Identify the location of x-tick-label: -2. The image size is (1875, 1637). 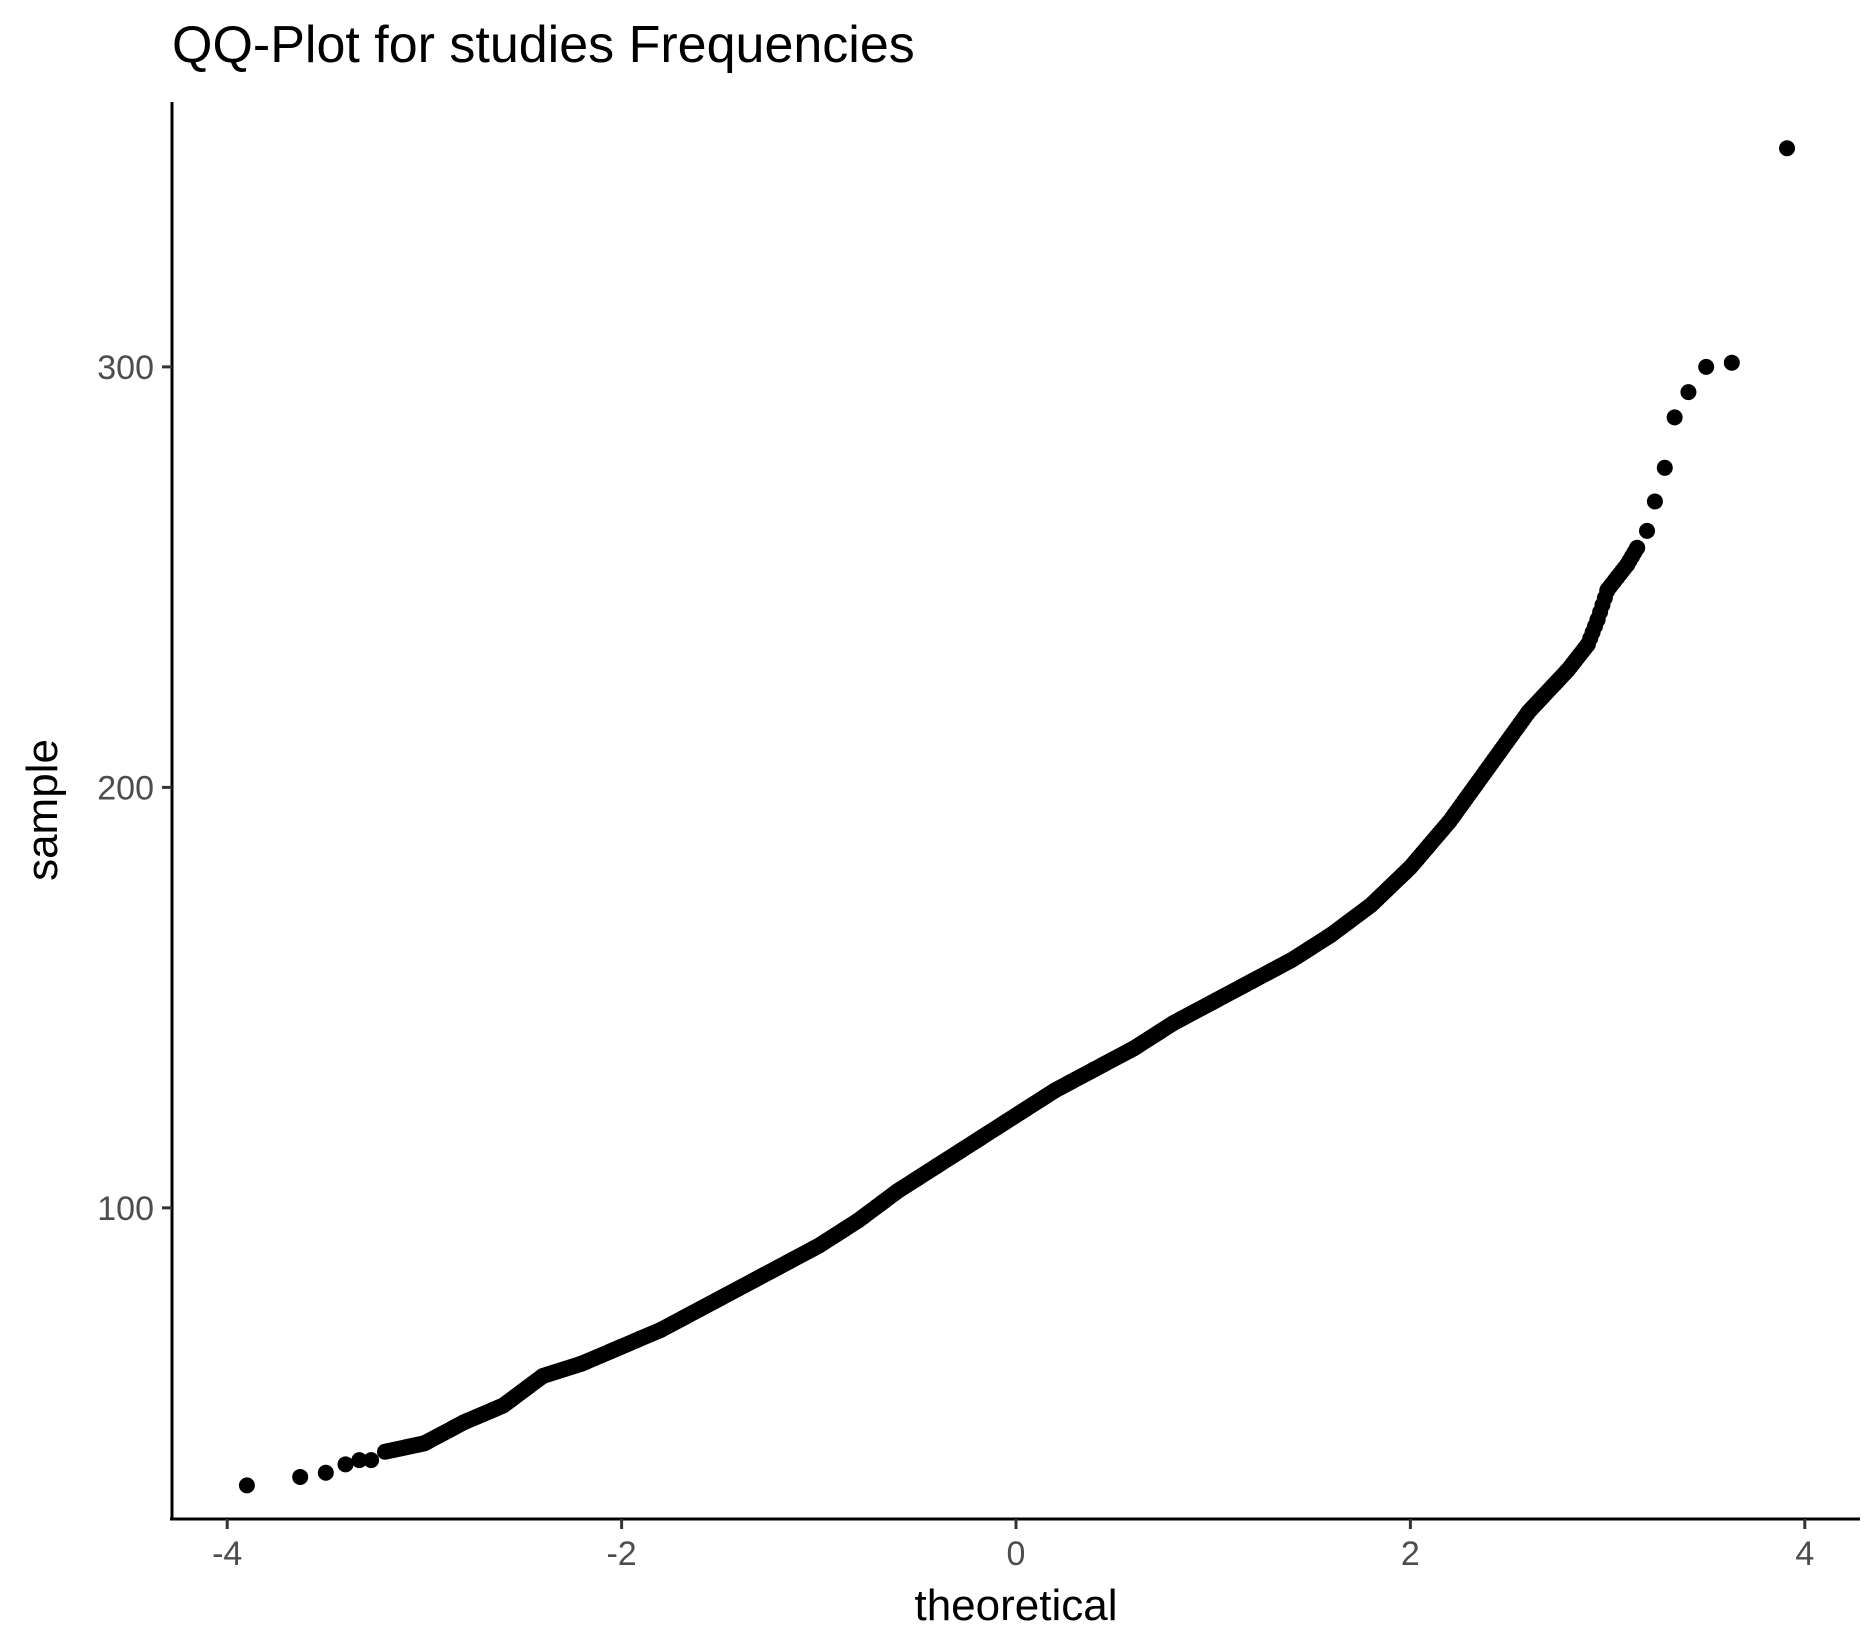
(621, 1554).